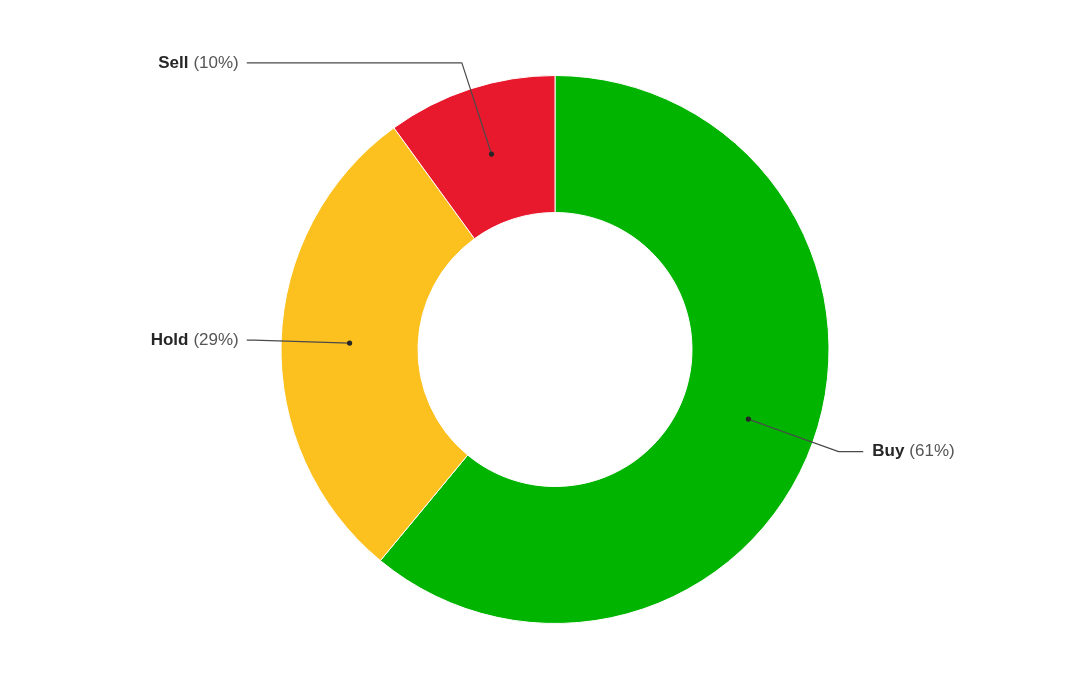 The width and height of the screenshot is (1080, 689). What do you see at coordinates (888, 451) in the screenshot?
I see `slice-label: Buy` at bounding box center [888, 451].